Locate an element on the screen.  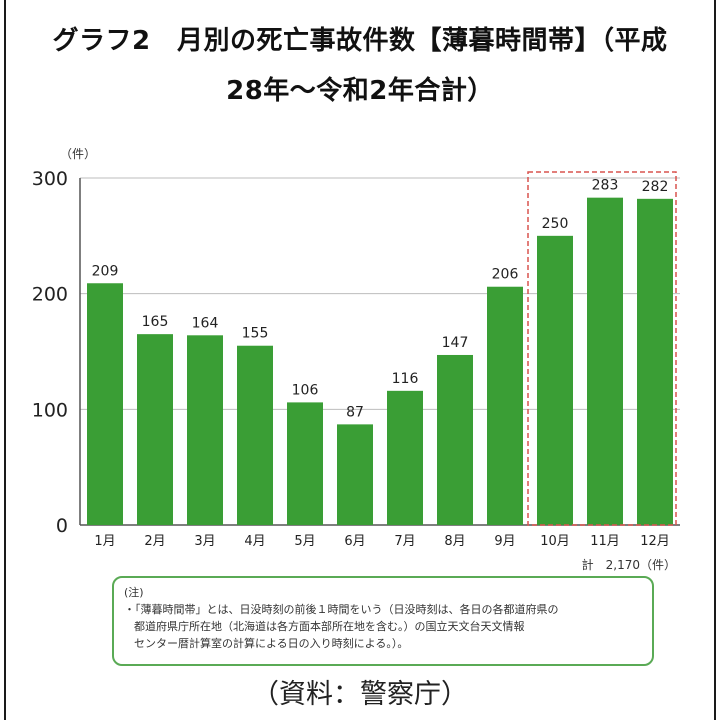
x-tick-label: 3月 is located at coordinates (204, 541).